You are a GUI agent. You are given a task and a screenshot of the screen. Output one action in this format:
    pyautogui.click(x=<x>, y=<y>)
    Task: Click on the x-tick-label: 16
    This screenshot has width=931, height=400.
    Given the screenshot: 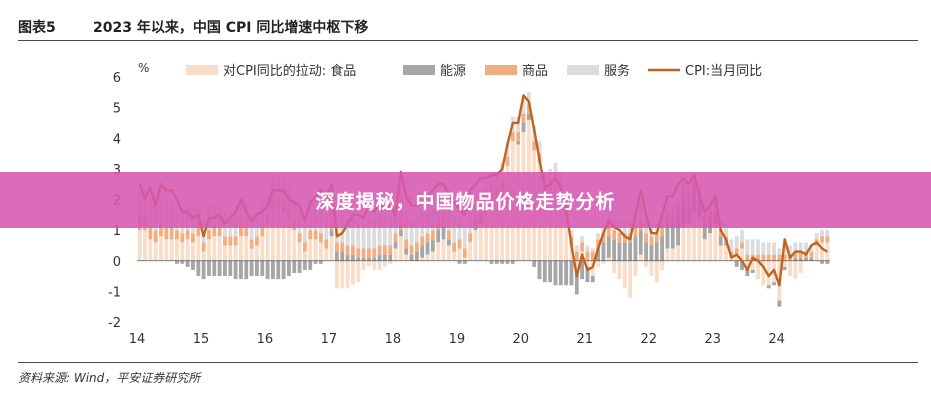 What is the action you would take?
    pyautogui.click(x=265, y=339)
    